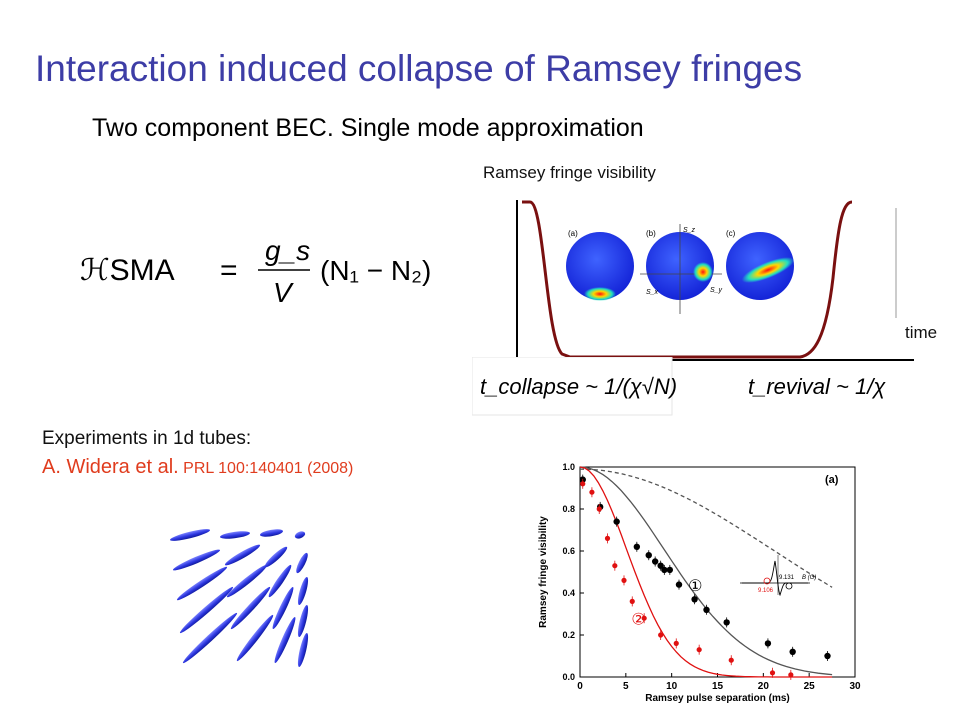 This screenshot has height=720, width=960. Describe the element at coordinates (127, 270) in the screenshot. I see `hamiltonian-lhs: ℋSMA` at that location.